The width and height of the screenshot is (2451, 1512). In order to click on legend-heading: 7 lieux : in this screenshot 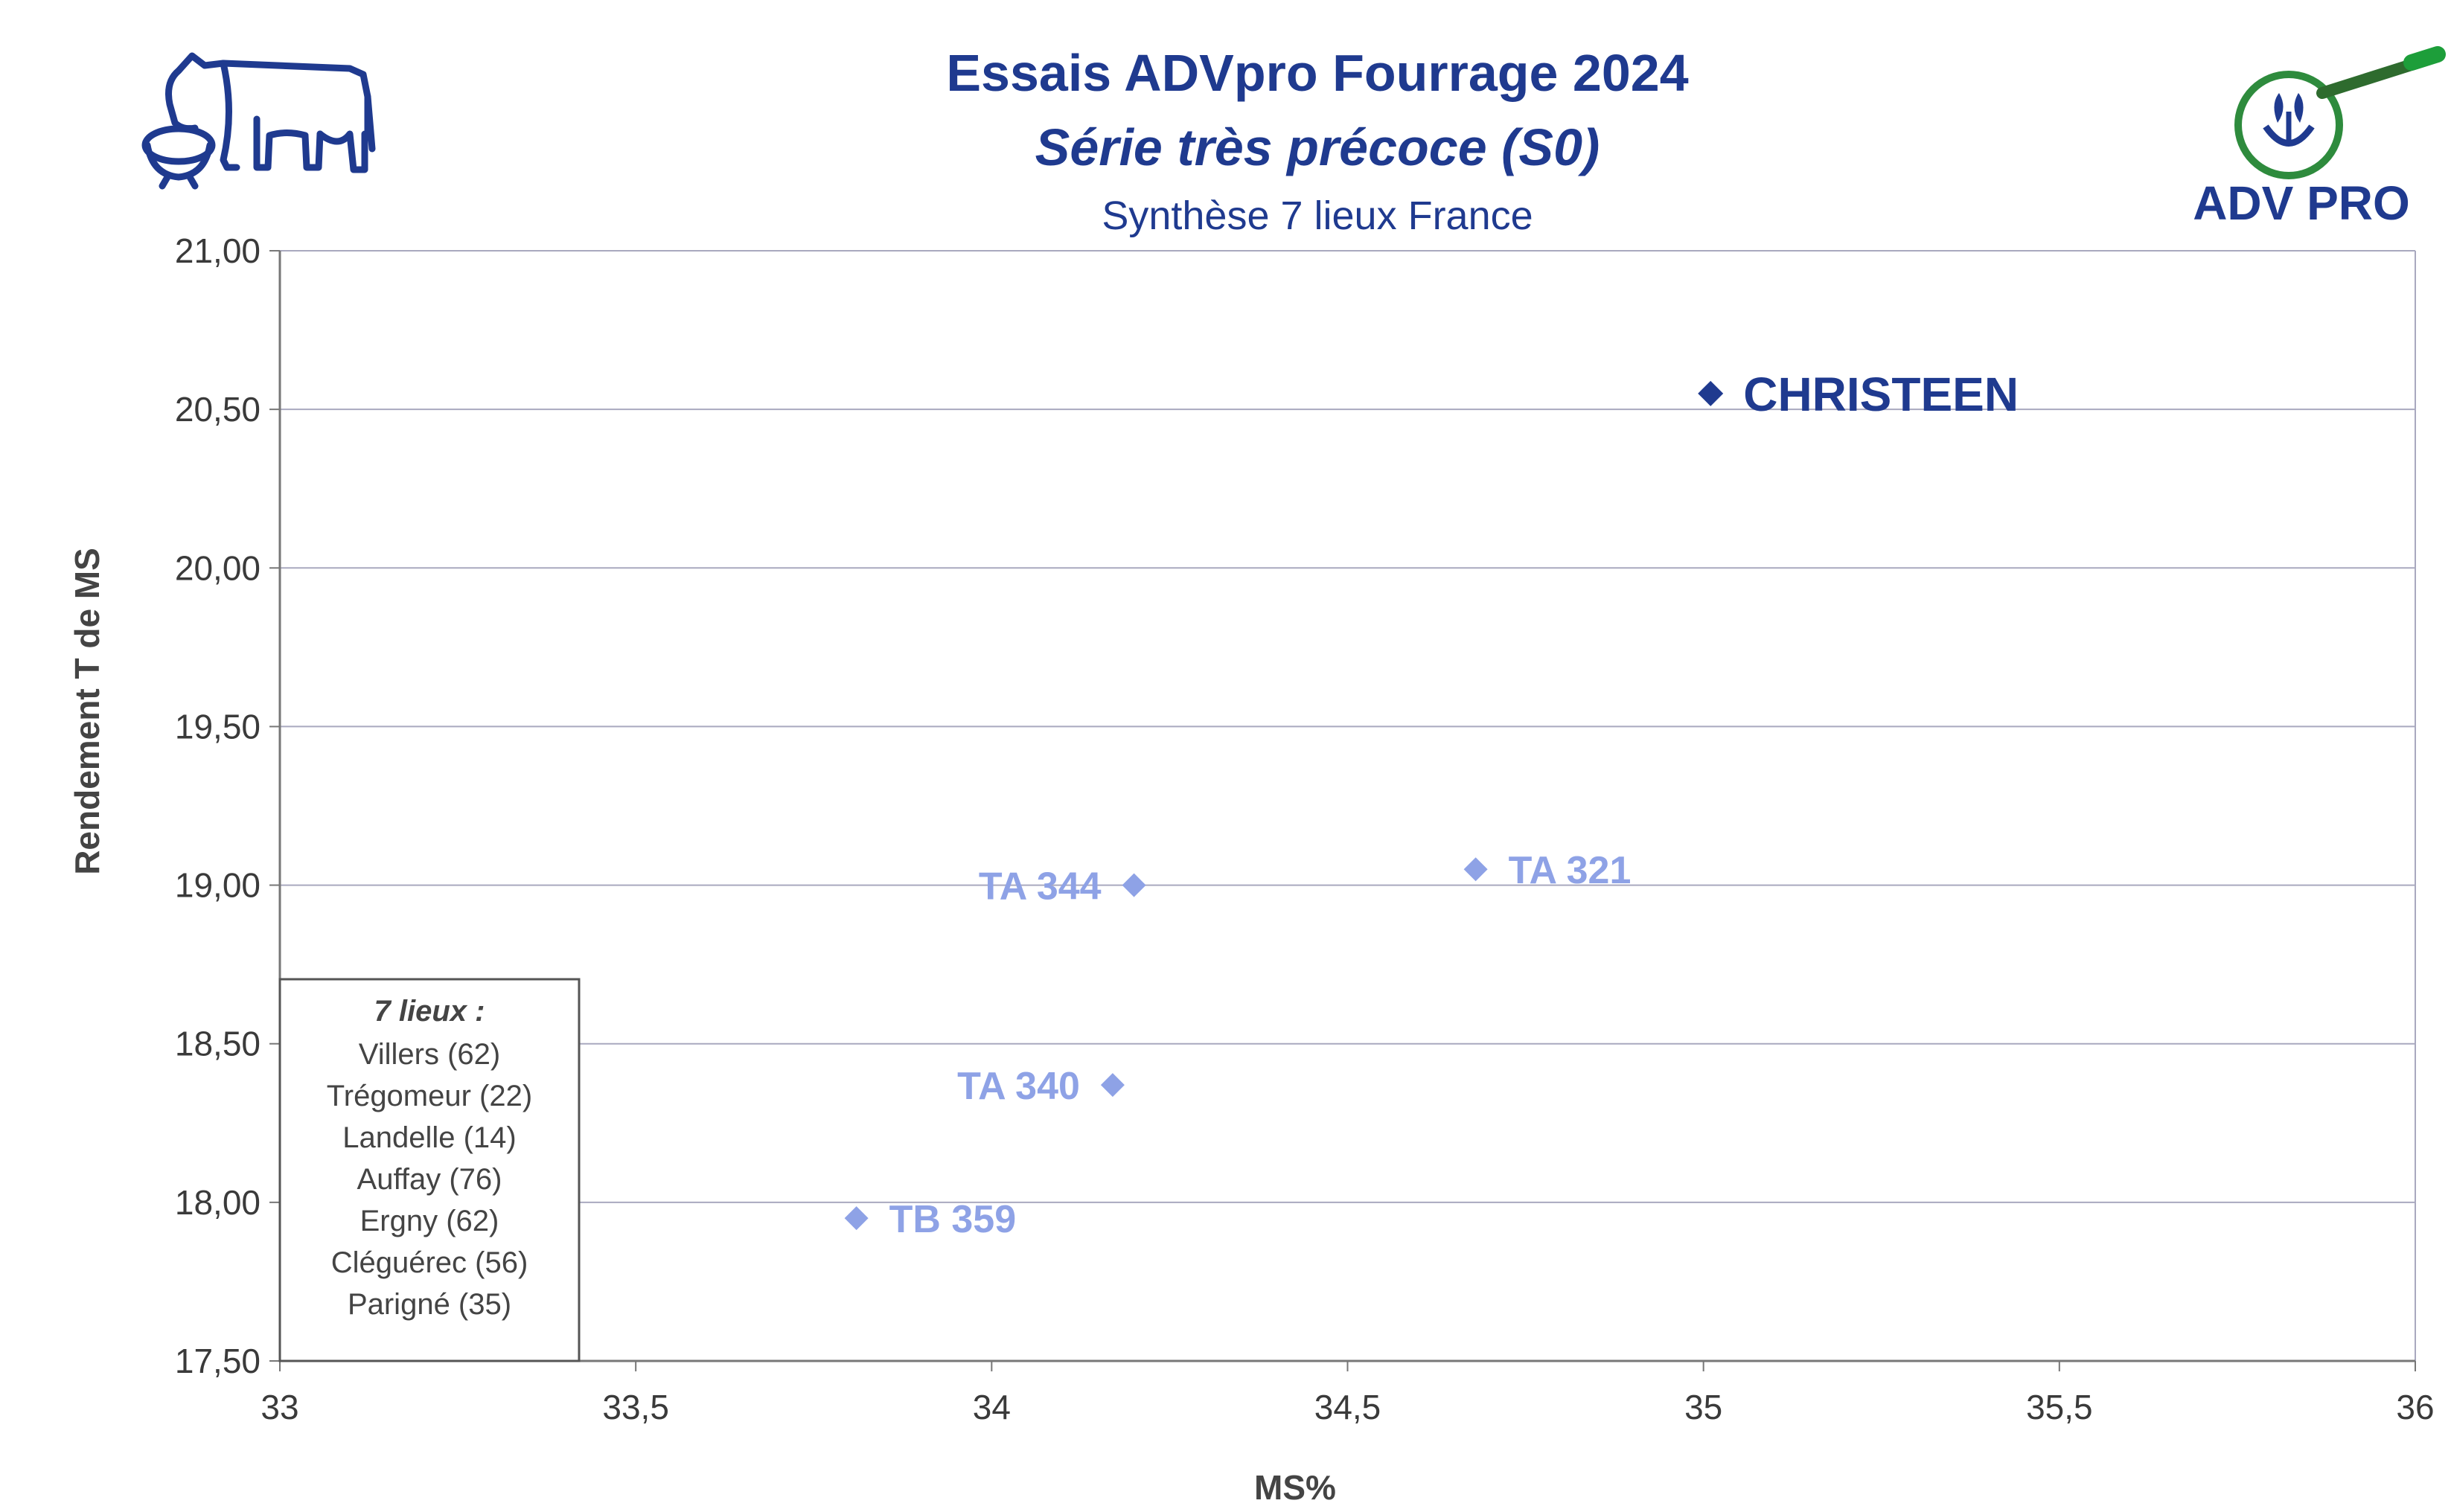, I will do `click(429, 1012)`.